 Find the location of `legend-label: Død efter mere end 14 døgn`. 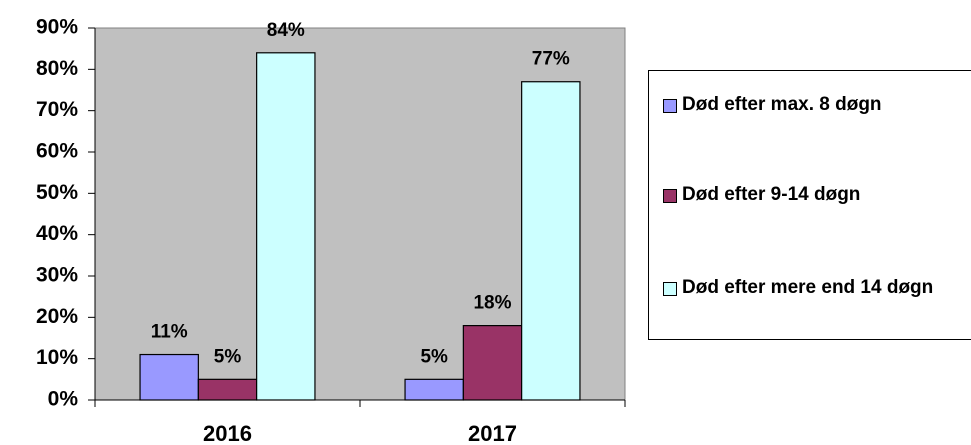

legend-label: Død efter mere end 14 døgn is located at coordinates (808, 287).